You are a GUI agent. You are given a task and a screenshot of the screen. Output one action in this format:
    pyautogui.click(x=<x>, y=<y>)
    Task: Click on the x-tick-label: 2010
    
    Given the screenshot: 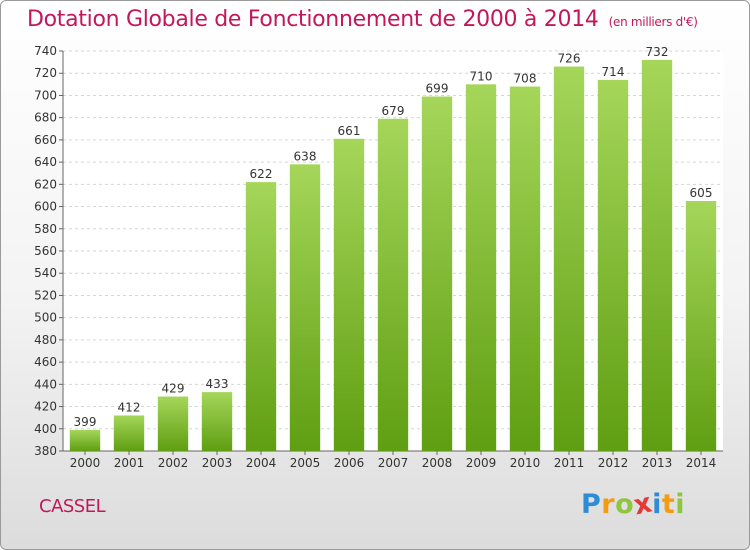 What is the action you would take?
    pyautogui.click(x=525, y=463)
    